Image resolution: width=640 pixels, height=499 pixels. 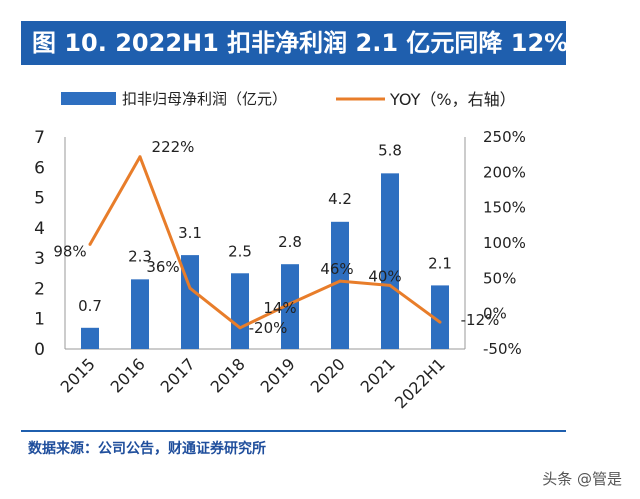 What do you see at coordinates (294, 43) in the screenshot?
I see `chart-title: 图 10. 2022H1 扣非净利润 2.1 亿元同降 12%` at bounding box center [294, 43].